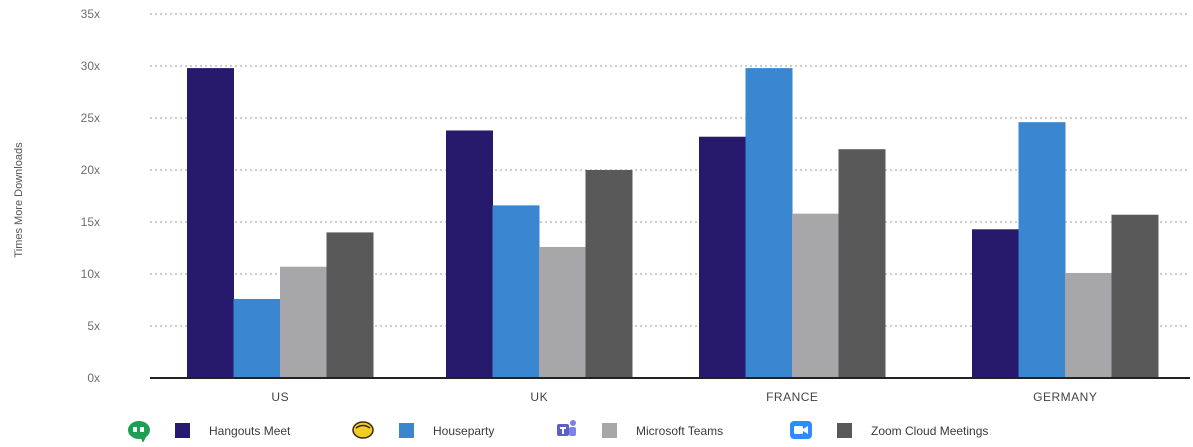 The height and width of the screenshot is (447, 1193). Describe the element at coordinates (423, 430) in the screenshot. I see `legend-item: Houseparty` at that location.